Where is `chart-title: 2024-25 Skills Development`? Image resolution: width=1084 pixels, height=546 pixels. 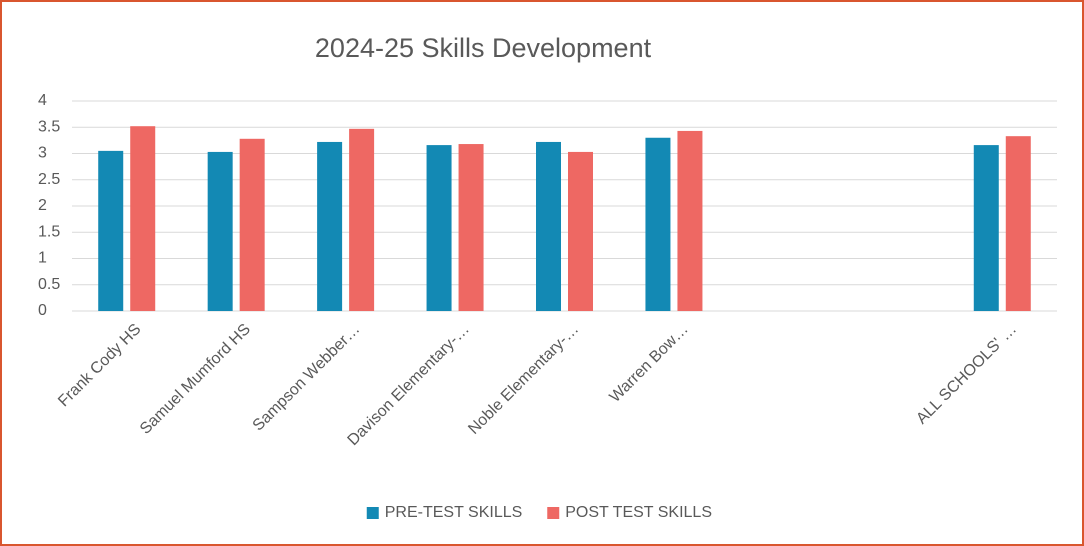
chart-title: 2024-25 Skills Development is located at coordinates (483, 48).